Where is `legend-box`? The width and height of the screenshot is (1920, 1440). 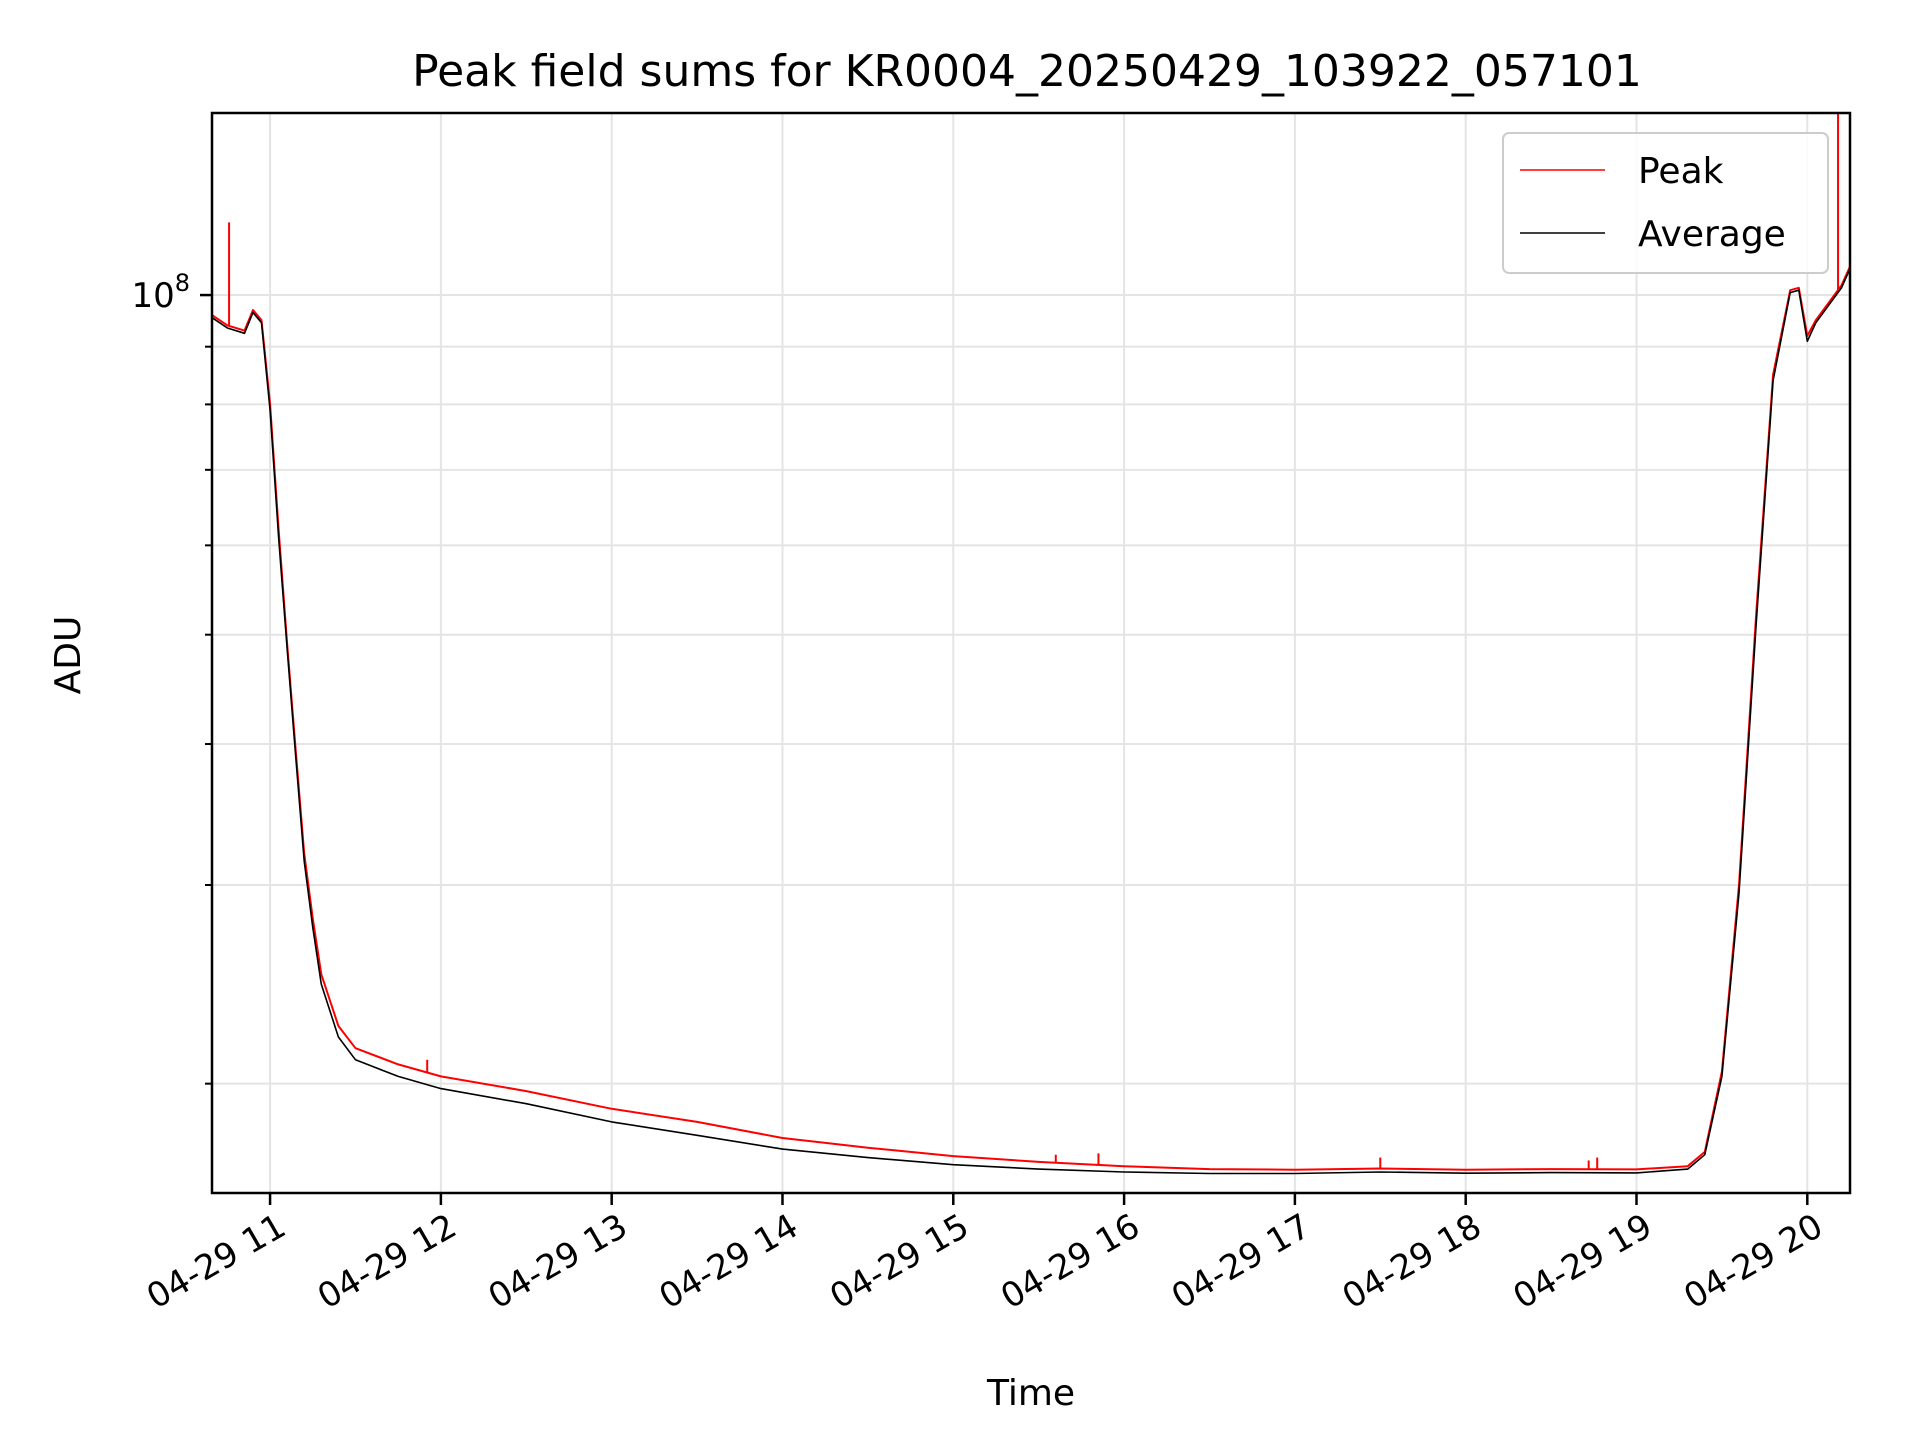
legend-box is located at coordinates (1665, 203).